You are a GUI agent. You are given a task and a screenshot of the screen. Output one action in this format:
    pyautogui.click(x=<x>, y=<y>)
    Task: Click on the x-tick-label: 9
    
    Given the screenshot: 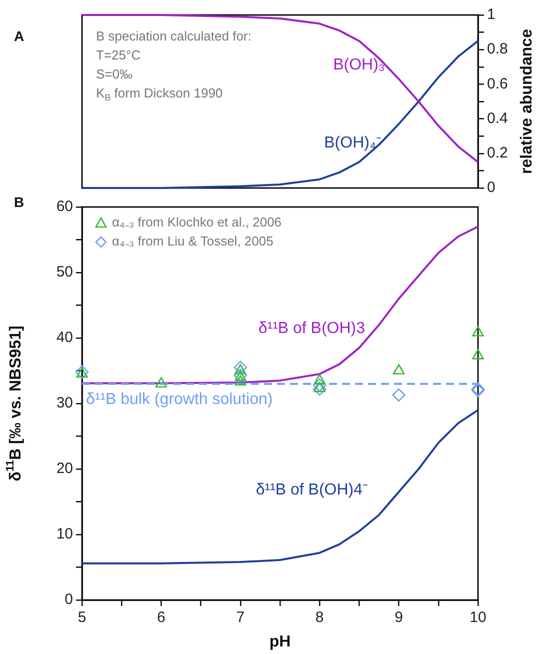 What is the action you would take?
    pyautogui.click(x=398, y=617)
    